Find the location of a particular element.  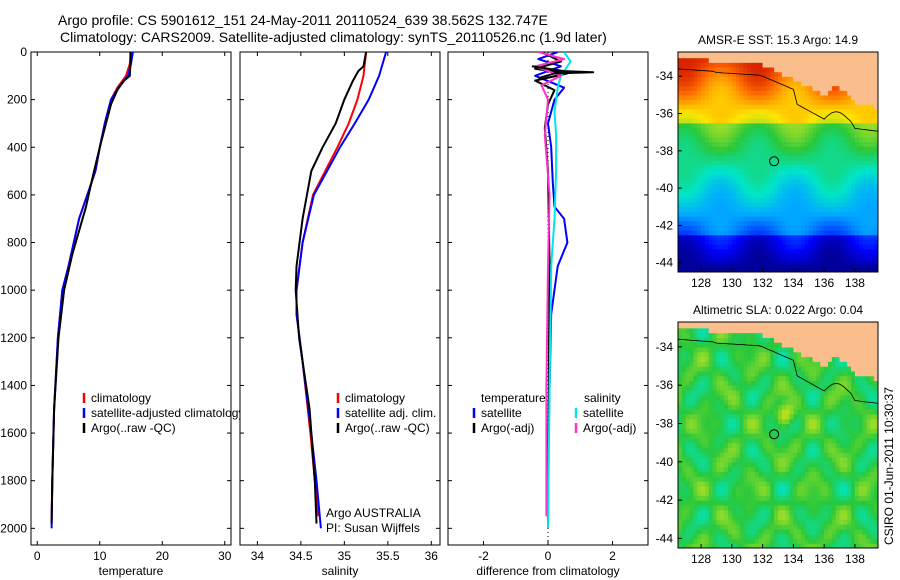

salinity-legend-label: satellite adj. clim. is located at coordinates (390, 413).